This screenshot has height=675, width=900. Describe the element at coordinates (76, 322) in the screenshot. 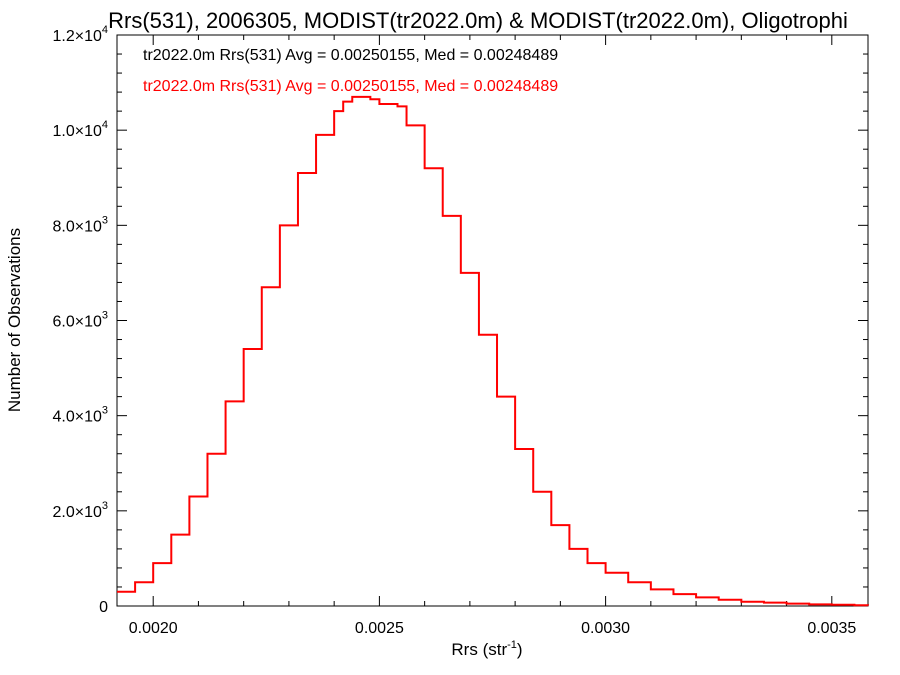

I see `y-tick-mantissa: 6.0×10` at that location.